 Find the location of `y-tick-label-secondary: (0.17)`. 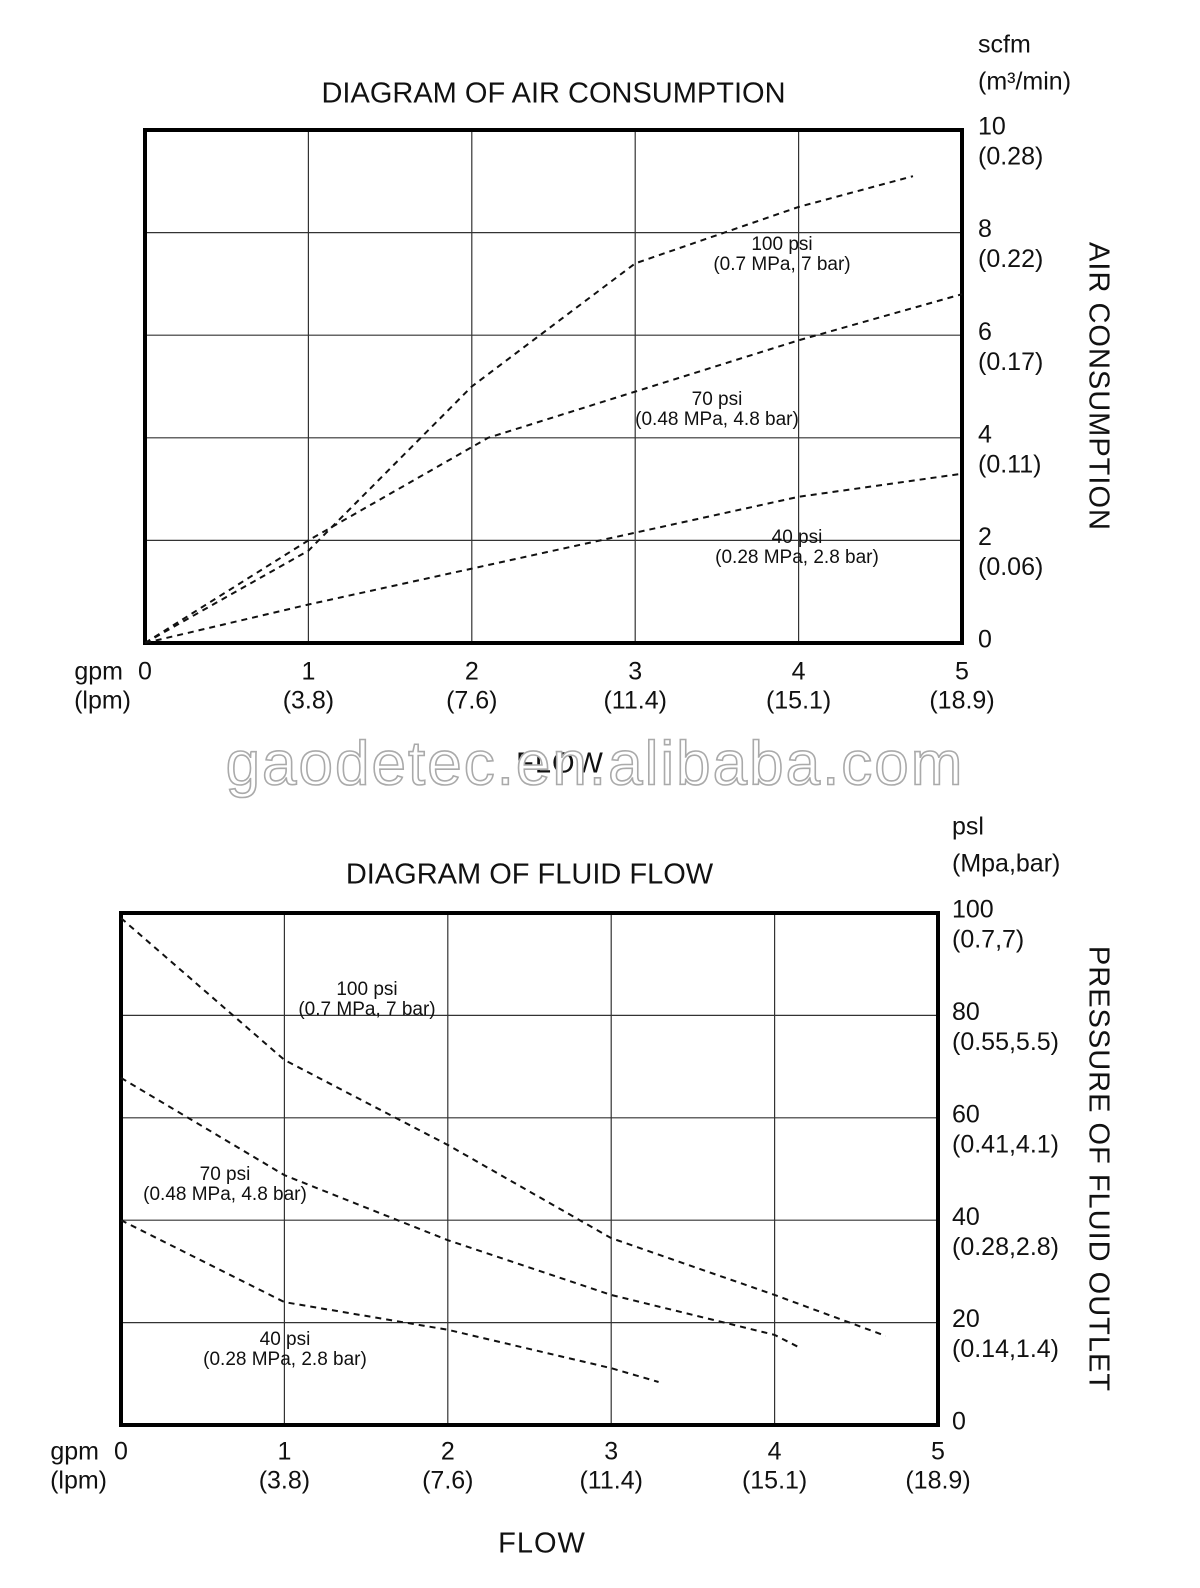

y-tick-label-secondary: (0.17) is located at coordinates (1010, 362).